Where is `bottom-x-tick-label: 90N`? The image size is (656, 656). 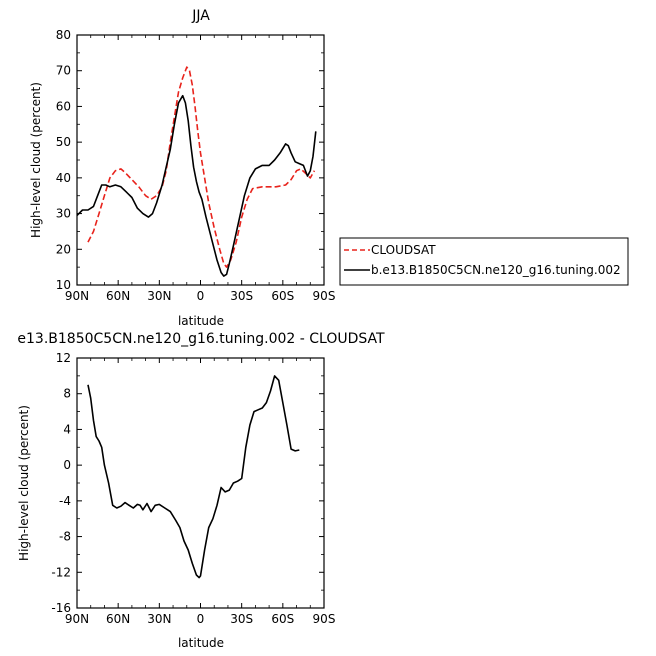
bottom-x-tick-label: 90N is located at coordinates (77, 619).